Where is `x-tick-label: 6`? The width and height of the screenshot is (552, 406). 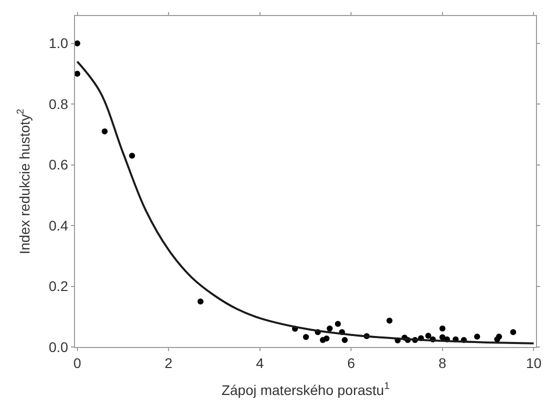
x-tick-label: 6 is located at coordinates (351, 362).